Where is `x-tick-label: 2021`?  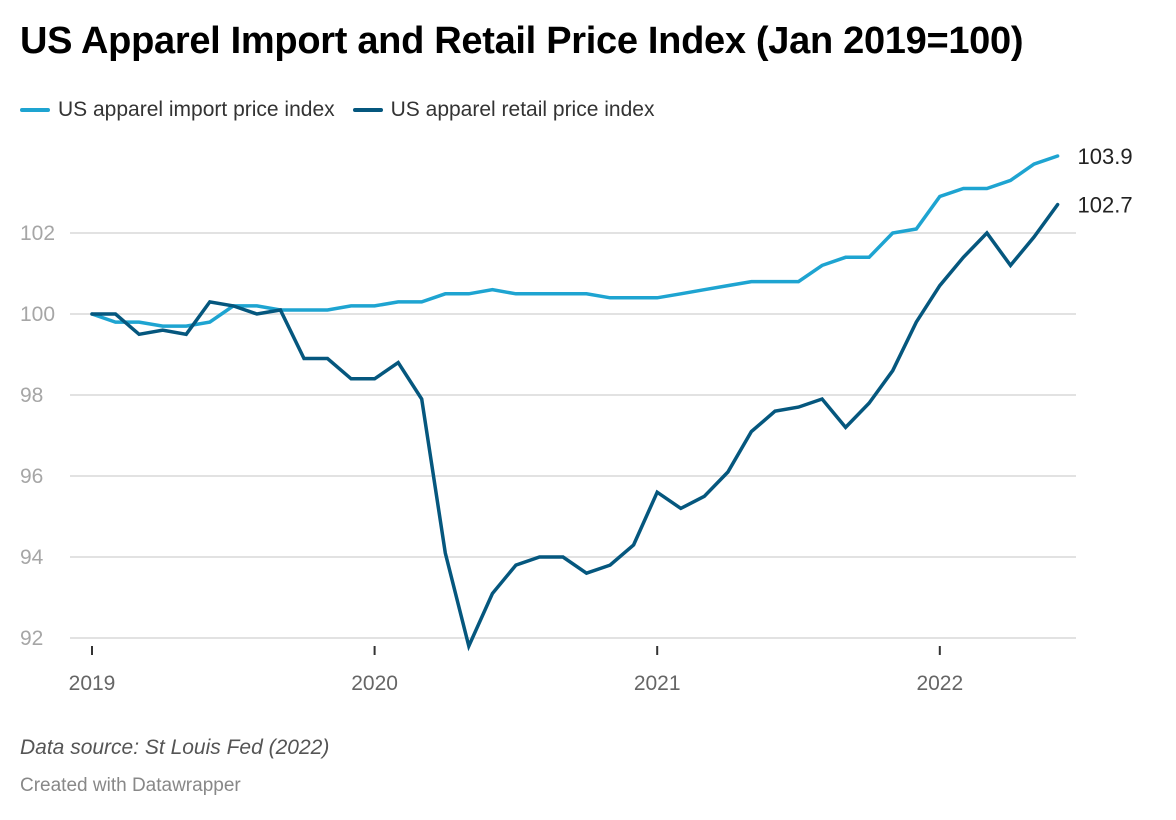 x-tick-label: 2021 is located at coordinates (657, 683).